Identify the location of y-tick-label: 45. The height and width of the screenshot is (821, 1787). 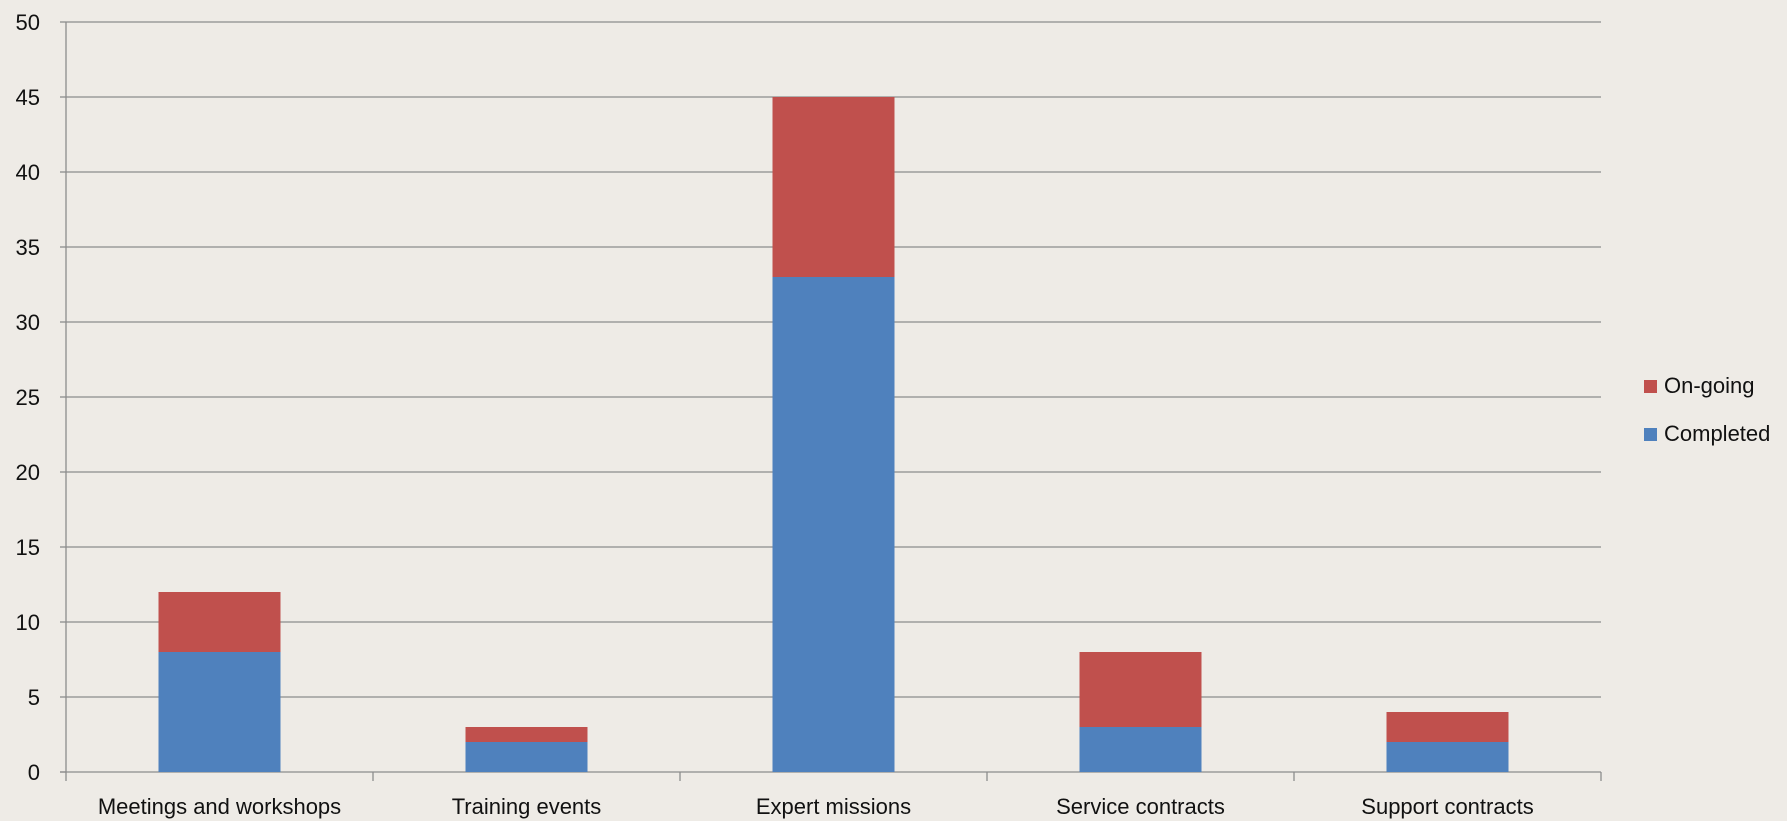
(28, 97).